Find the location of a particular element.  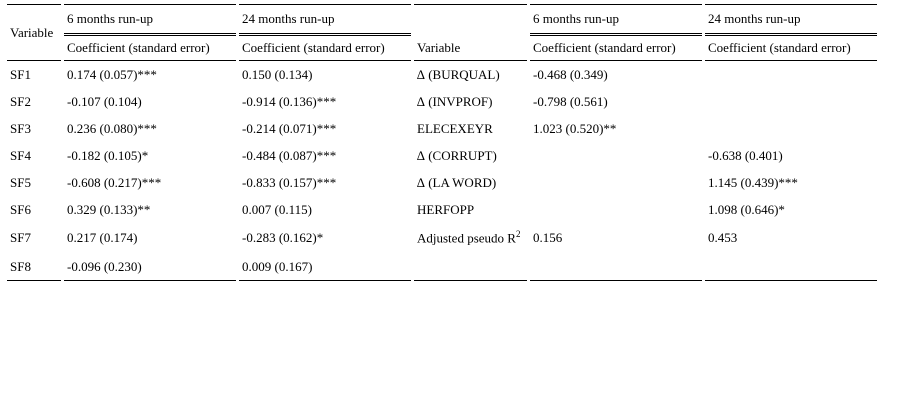

right-variable: ∆ (LA WORD) is located at coordinates (457, 182).